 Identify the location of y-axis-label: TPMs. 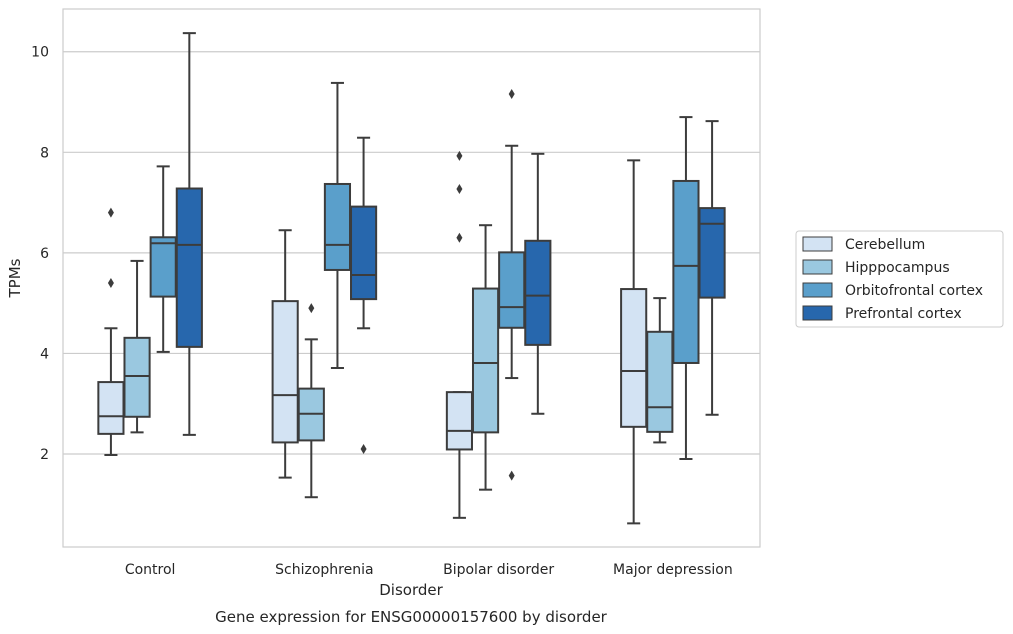
(15, 278).